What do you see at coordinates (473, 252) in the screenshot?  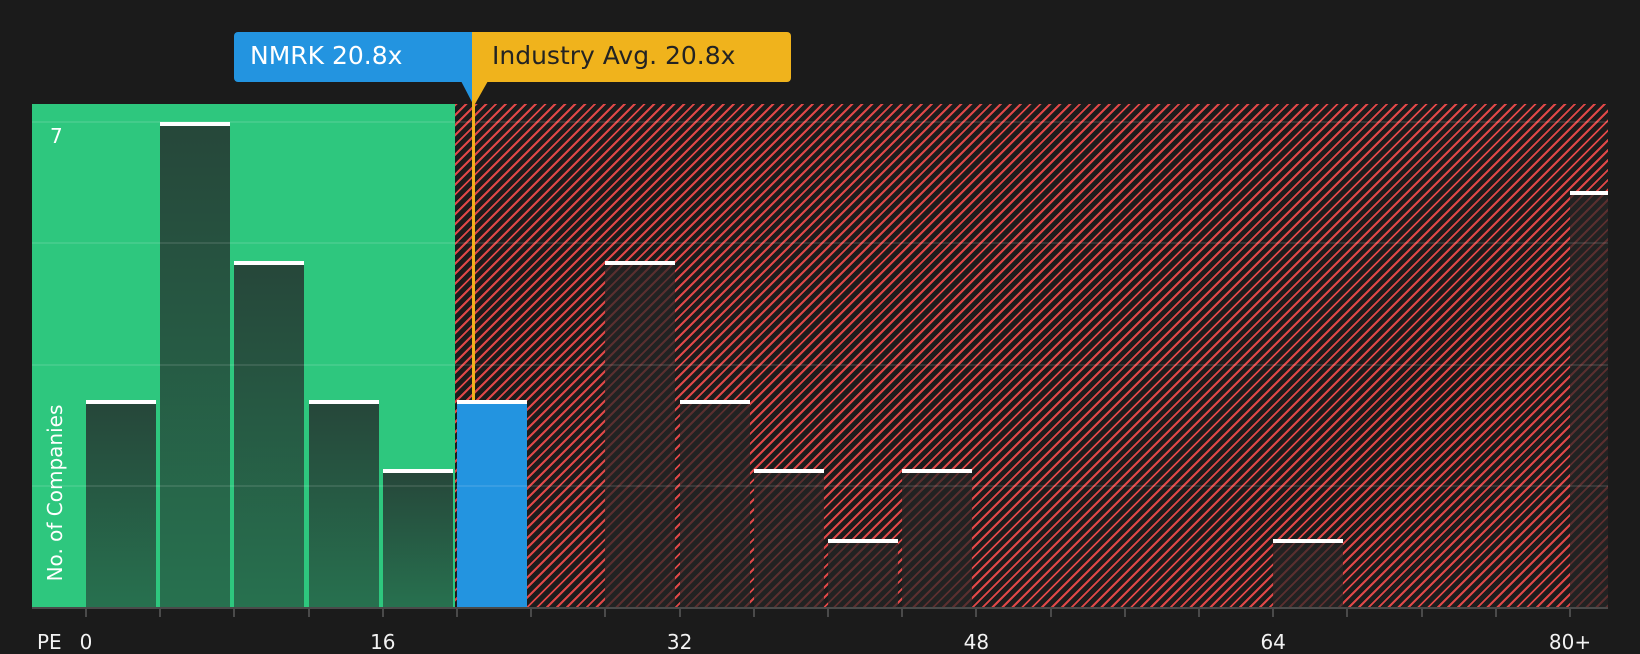 I see `industry-average-line` at bounding box center [473, 252].